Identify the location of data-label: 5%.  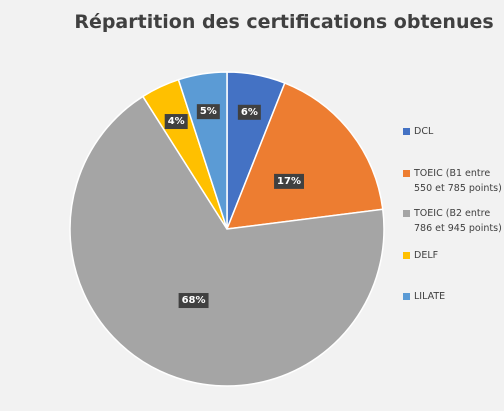
(208, 111).